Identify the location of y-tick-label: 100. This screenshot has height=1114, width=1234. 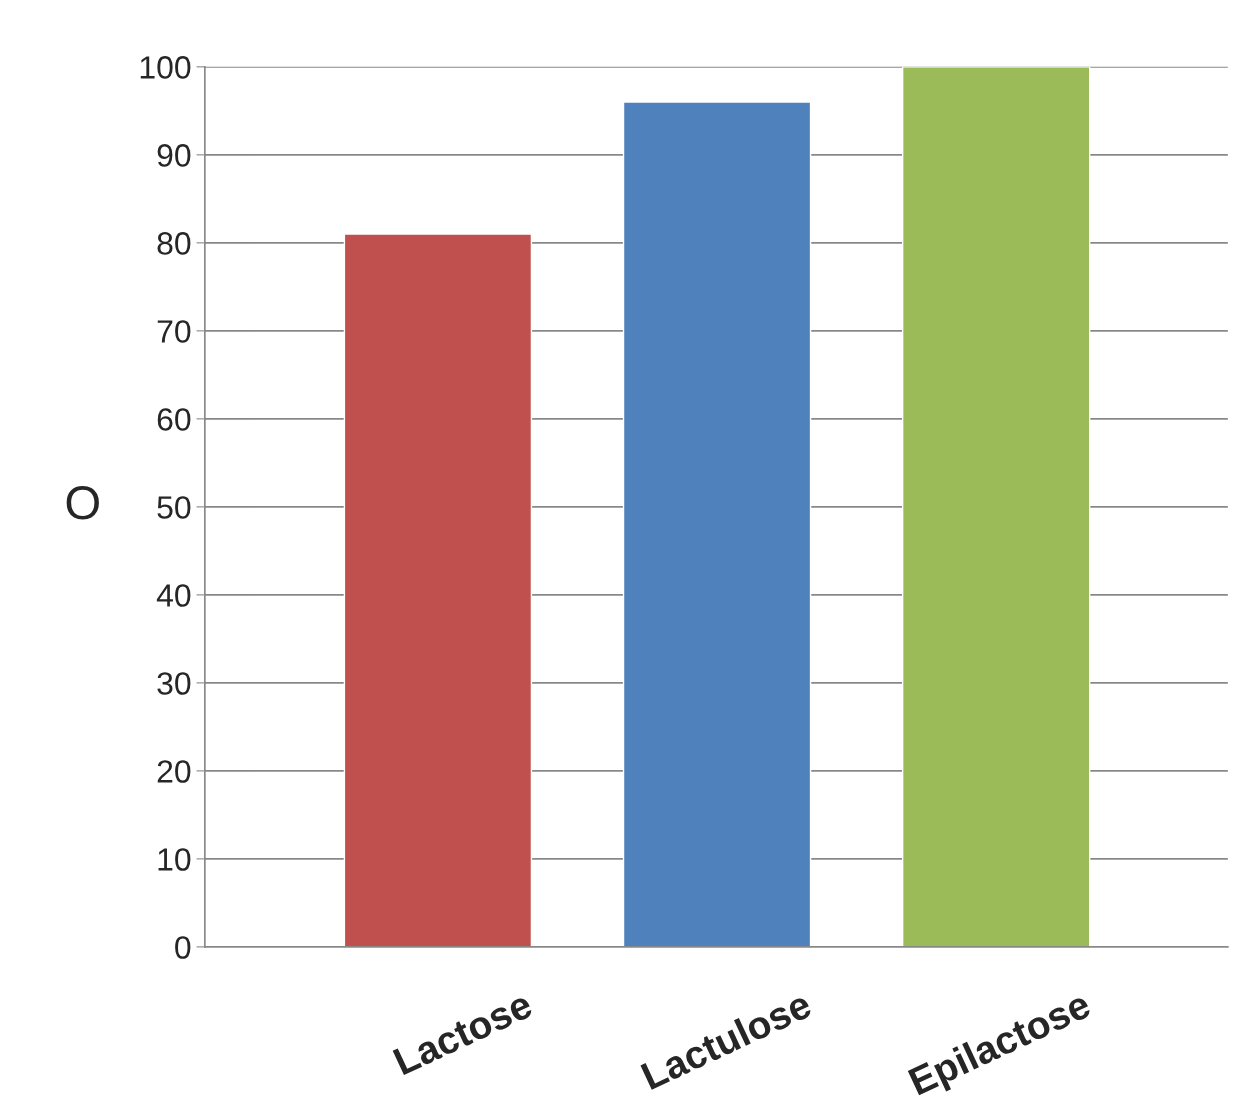
(165, 67).